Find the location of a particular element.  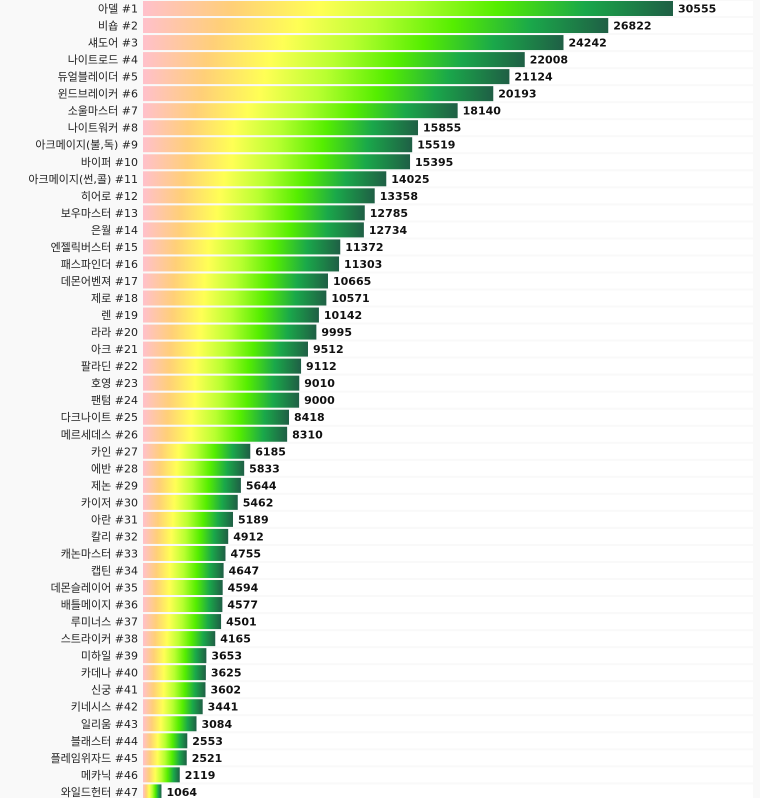

value-label: 4647 is located at coordinates (244, 570).